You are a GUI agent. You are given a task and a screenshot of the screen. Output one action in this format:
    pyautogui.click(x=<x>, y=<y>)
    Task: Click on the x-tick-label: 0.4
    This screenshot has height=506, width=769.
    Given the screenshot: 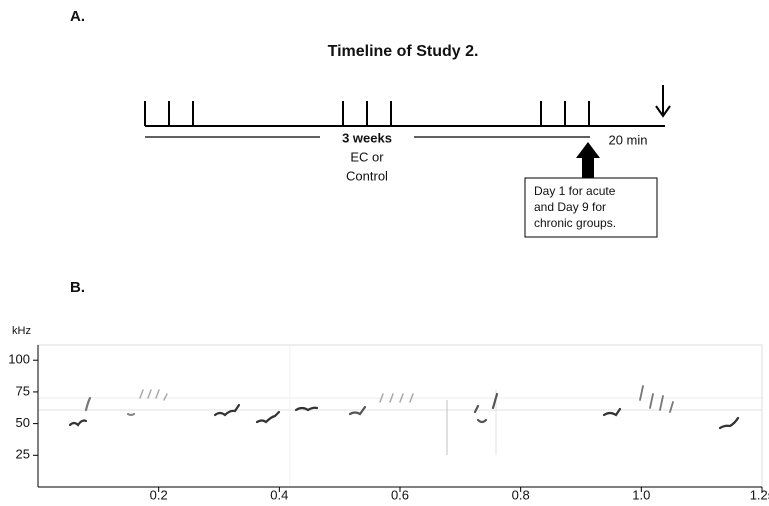 What is the action you would take?
    pyautogui.click(x=279, y=494)
    